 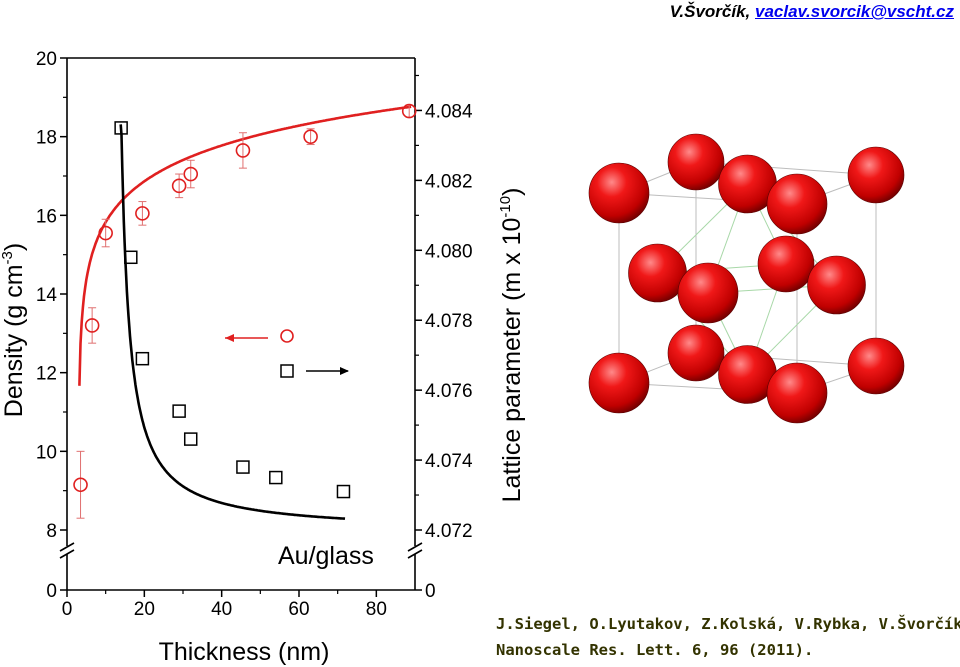 I want to click on x-tick-label: 0, so click(x=67, y=609).